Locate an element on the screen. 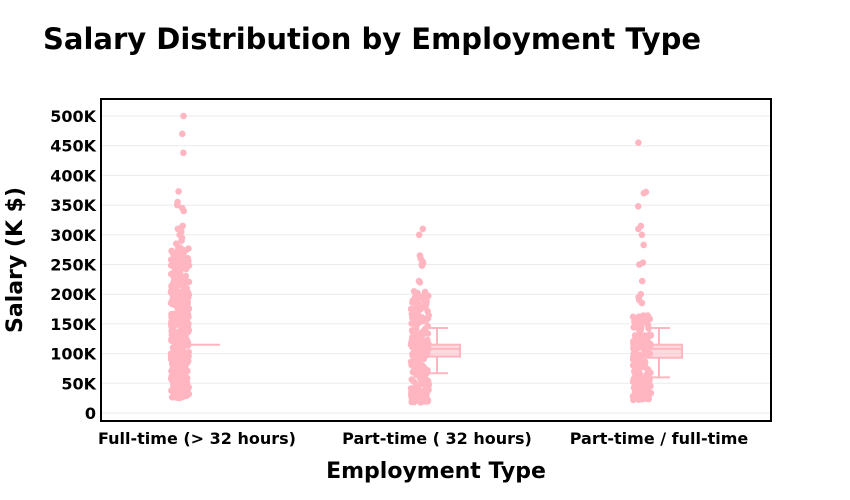 The image size is (850, 500). chart-title: Salary Distribution by Employment Type is located at coordinates (372, 39).